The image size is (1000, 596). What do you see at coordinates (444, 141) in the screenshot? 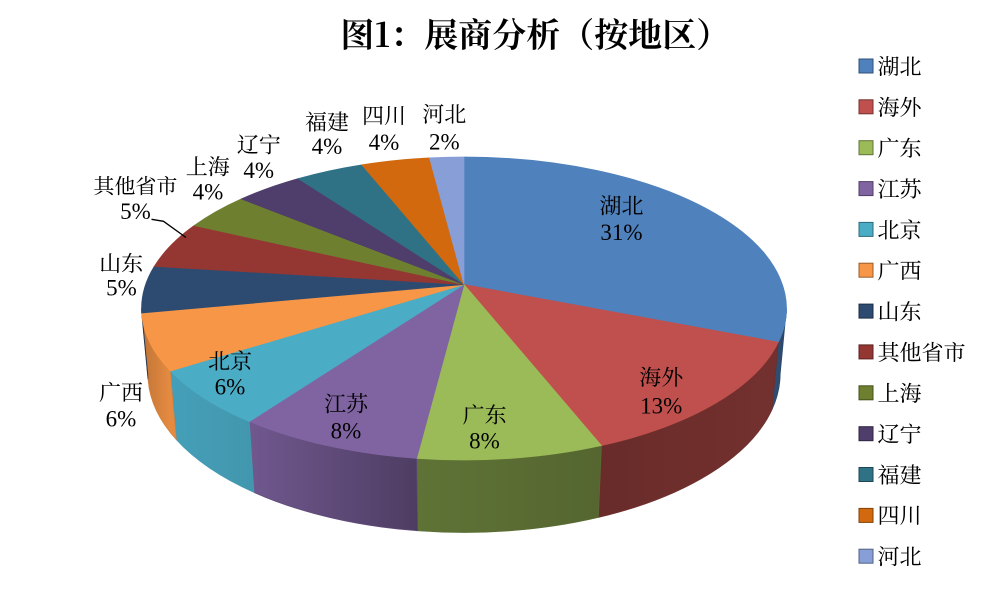
I see `svg-text: 2%` at bounding box center [444, 141].